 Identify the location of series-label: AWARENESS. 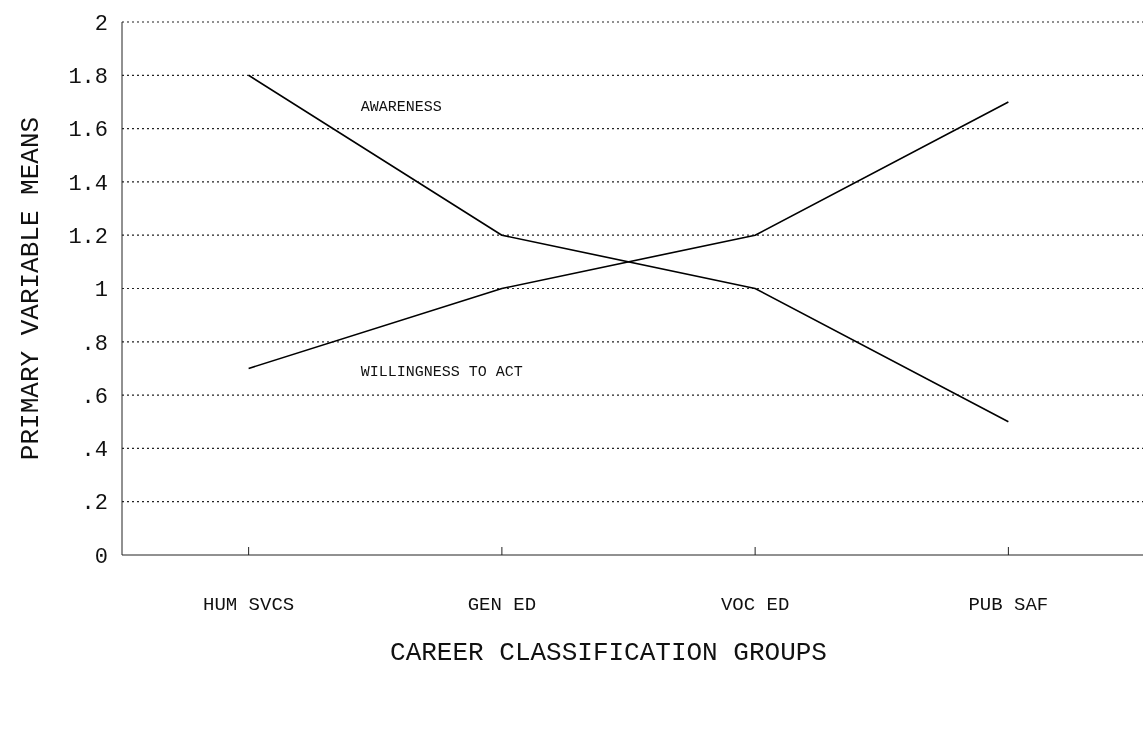
(401, 108).